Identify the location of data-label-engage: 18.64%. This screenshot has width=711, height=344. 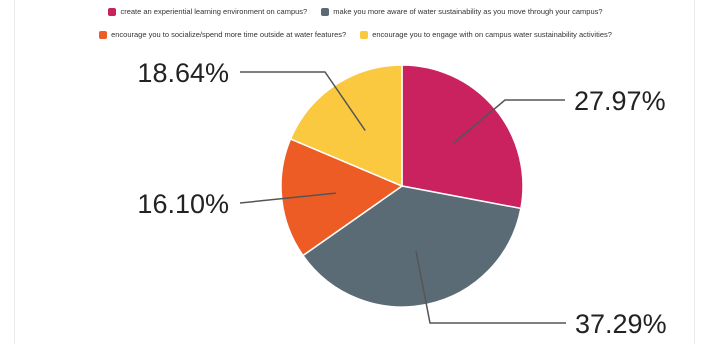
(183, 73).